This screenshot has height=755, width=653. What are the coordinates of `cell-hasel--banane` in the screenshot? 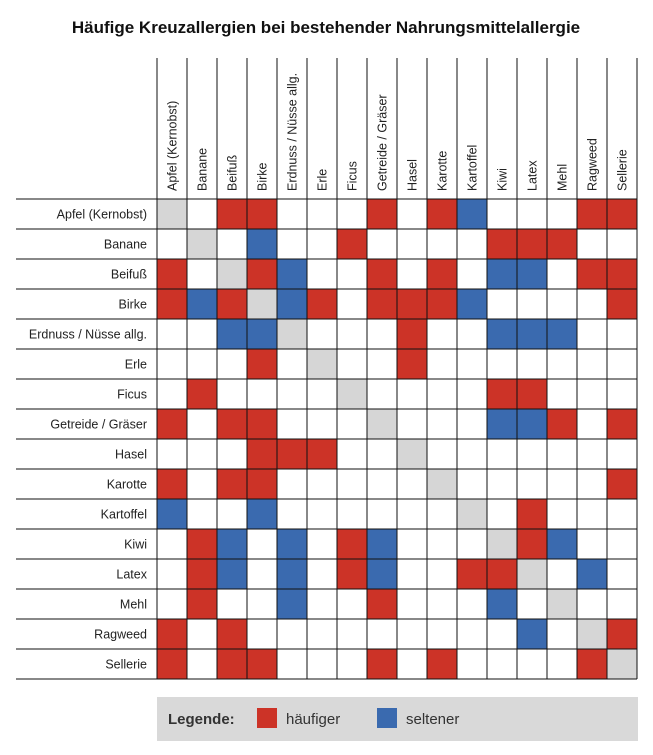 It's located at (202, 454).